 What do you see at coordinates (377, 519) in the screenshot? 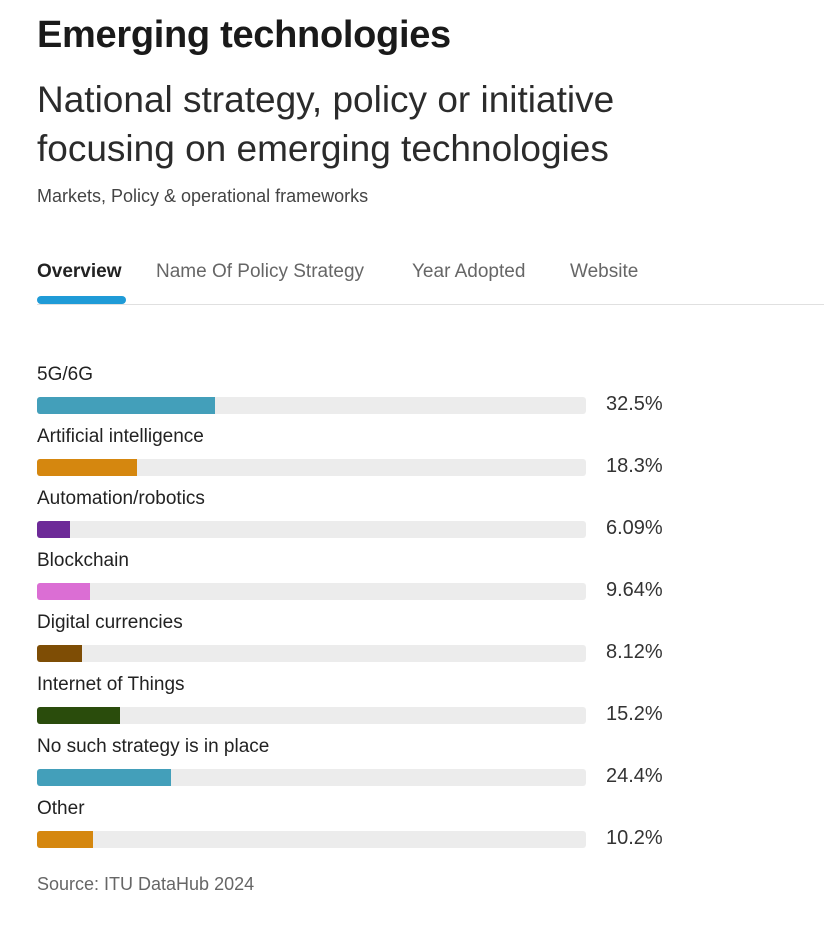
I see `chart-row: Automation/robotics 6.09%` at bounding box center [377, 519].